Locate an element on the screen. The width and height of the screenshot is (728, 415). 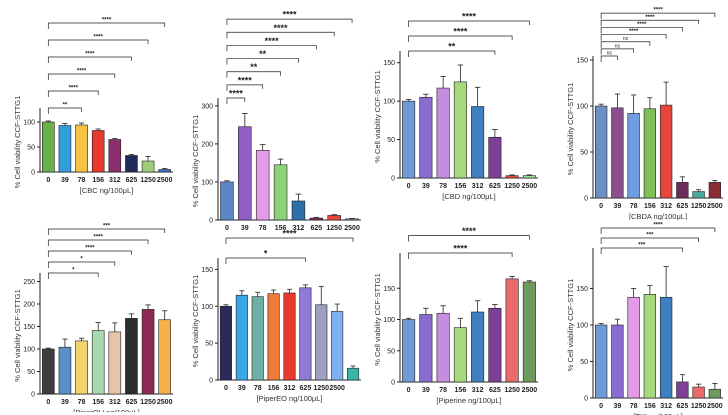
x-axis-label: [PiperOH ng/100μL] is located at coordinates (106, 410).